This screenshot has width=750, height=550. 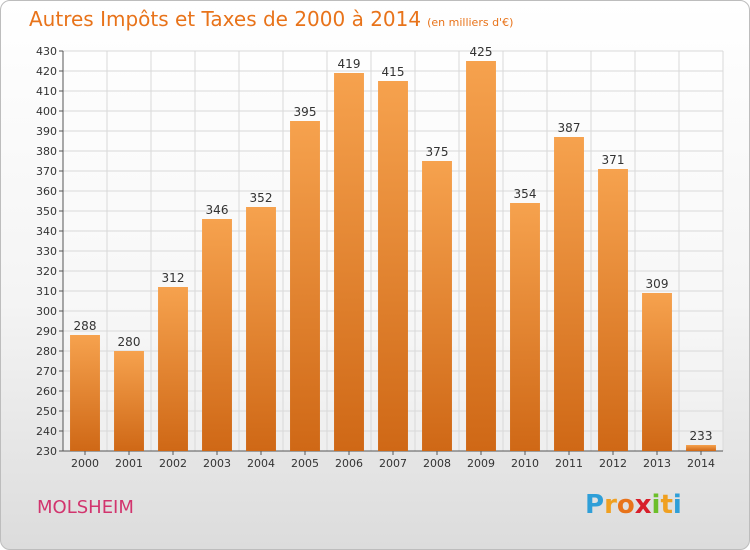 What do you see at coordinates (46, 431) in the screenshot?
I see `y-tick-label: 240` at bounding box center [46, 431].